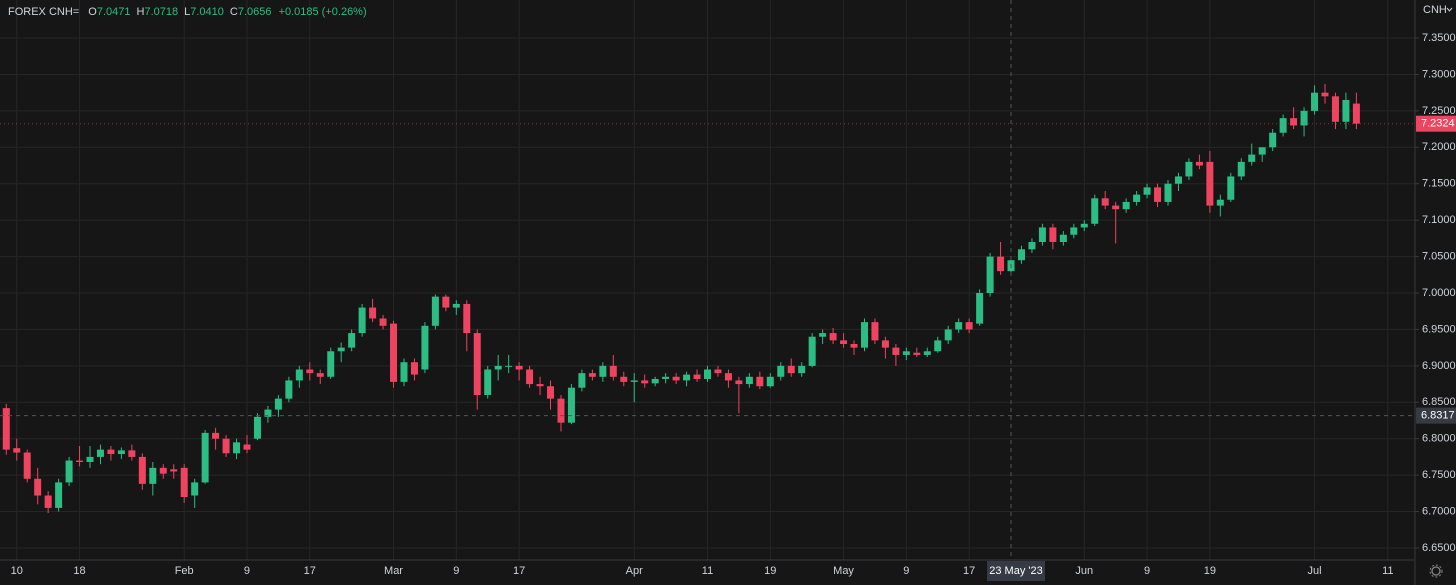 Image resolution: width=1456 pixels, height=585 pixels. I want to click on legend-value: 7.0718, so click(161, 12).